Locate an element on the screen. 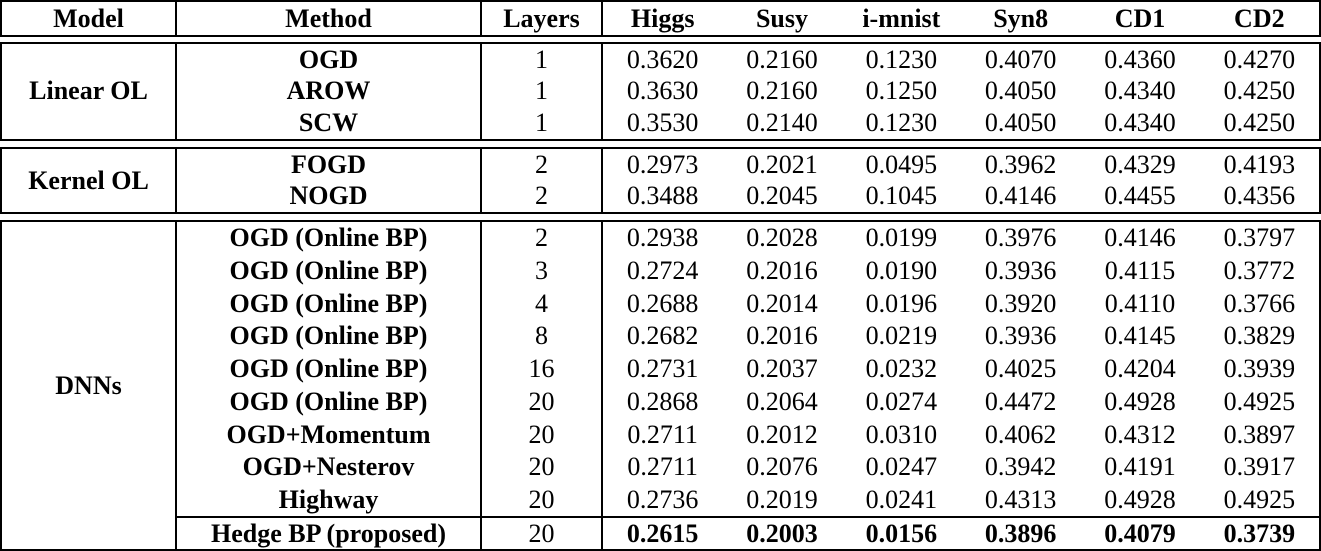  value-cell: 0.2868 is located at coordinates (662, 401).